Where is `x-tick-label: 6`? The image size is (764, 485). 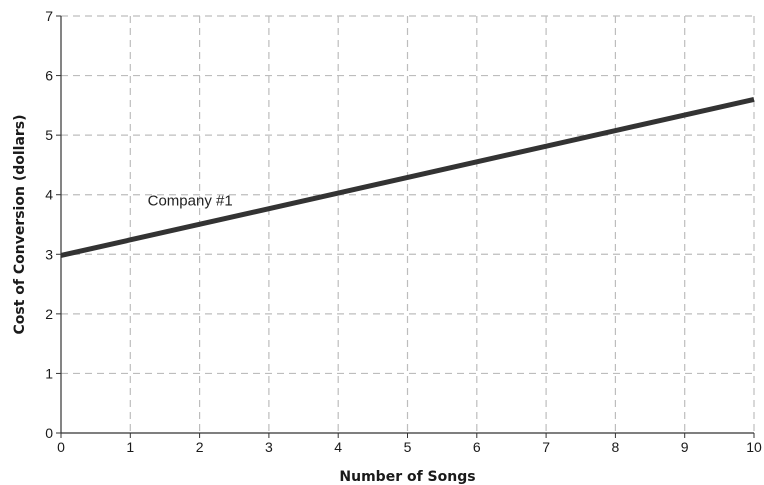
x-tick-label: 6 is located at coordinates (477, 447).